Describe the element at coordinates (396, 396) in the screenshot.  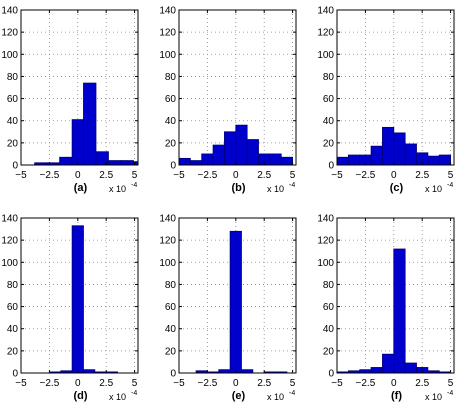
I see `panel-label: (f)` at that location.